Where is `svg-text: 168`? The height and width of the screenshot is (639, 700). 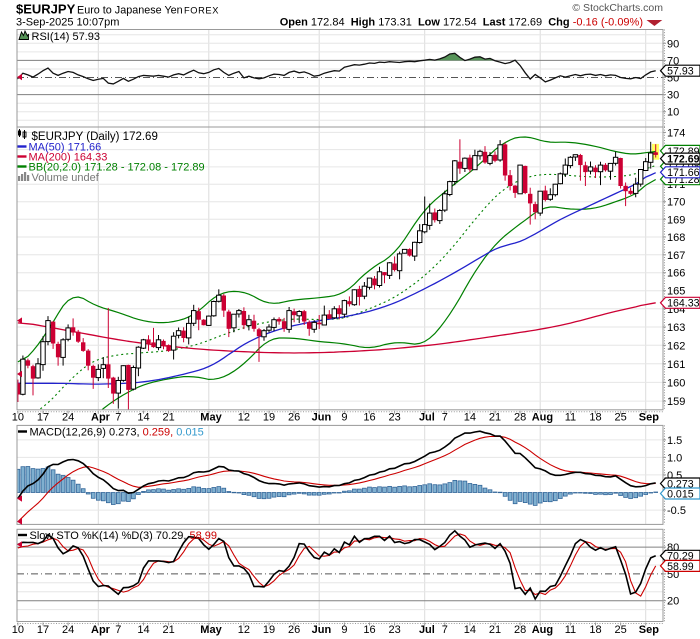
svg-text: 168 is located at coordinates (676, 238).